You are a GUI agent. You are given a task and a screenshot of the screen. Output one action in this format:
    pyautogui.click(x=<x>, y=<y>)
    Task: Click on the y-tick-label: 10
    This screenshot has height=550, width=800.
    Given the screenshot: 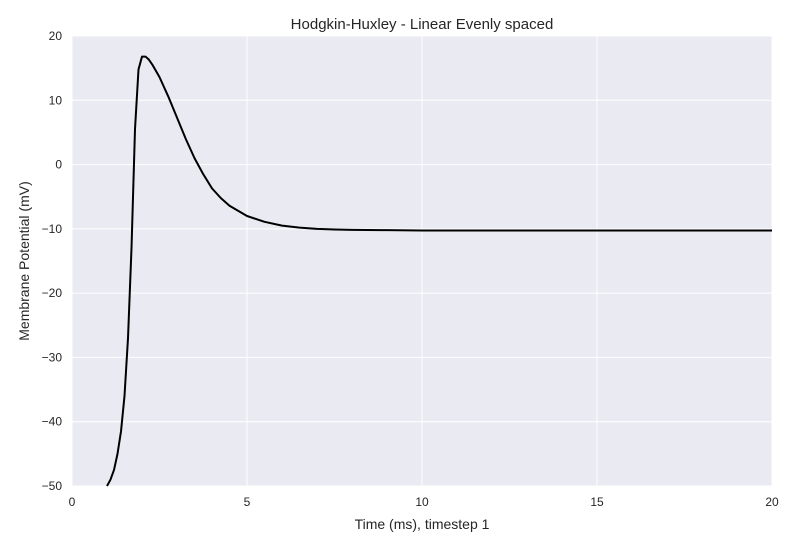 What is the action you would take?
    pyautogui.click(x=56, y=100)
    